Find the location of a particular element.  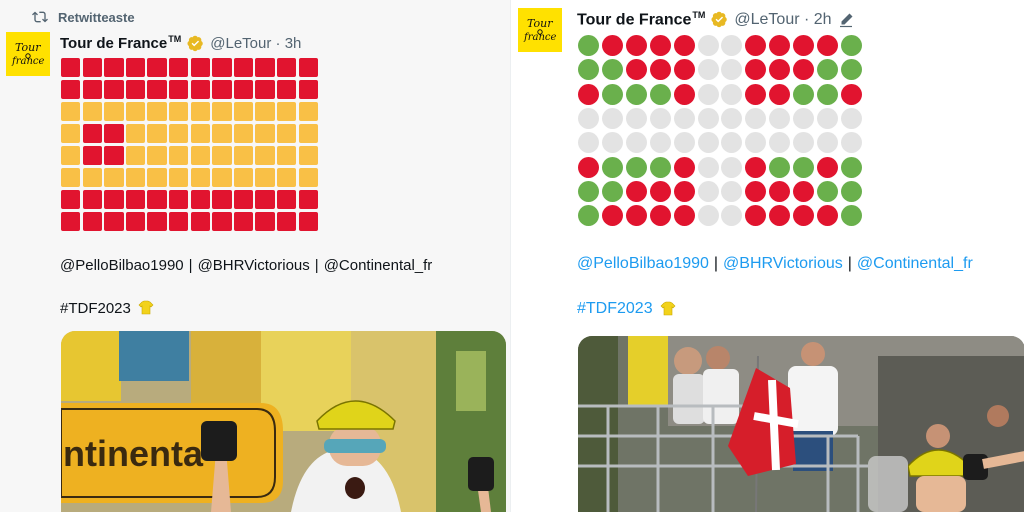

yellow-jersey-emoji-icon is located at coordinates (668, 308).